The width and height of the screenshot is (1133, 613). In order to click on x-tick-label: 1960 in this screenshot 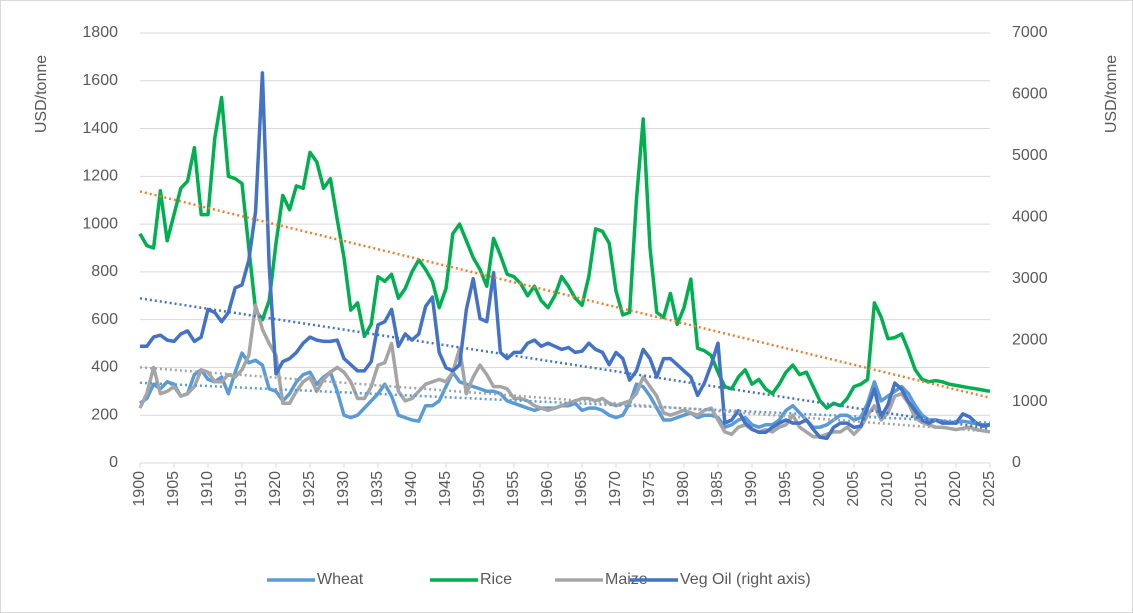, I will do `click(547, 489)`.